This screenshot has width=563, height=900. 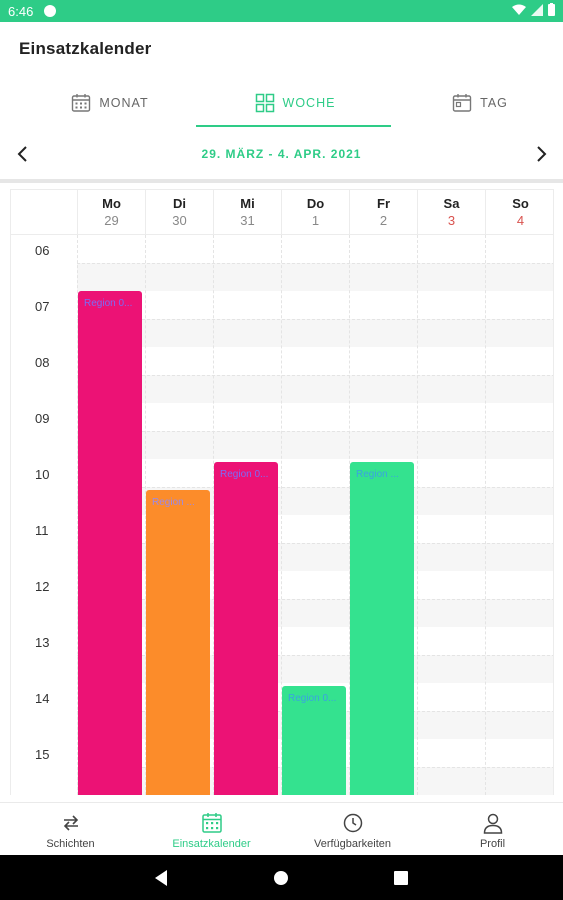 I want to click on calendar-icon, so click(x=211, y=823).